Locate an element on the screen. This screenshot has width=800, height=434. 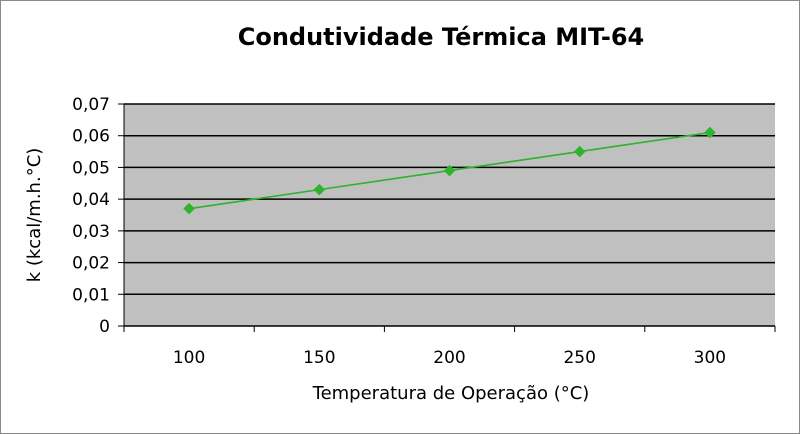
y-tick-label-0: 0 is located at coordinates (104, 327).